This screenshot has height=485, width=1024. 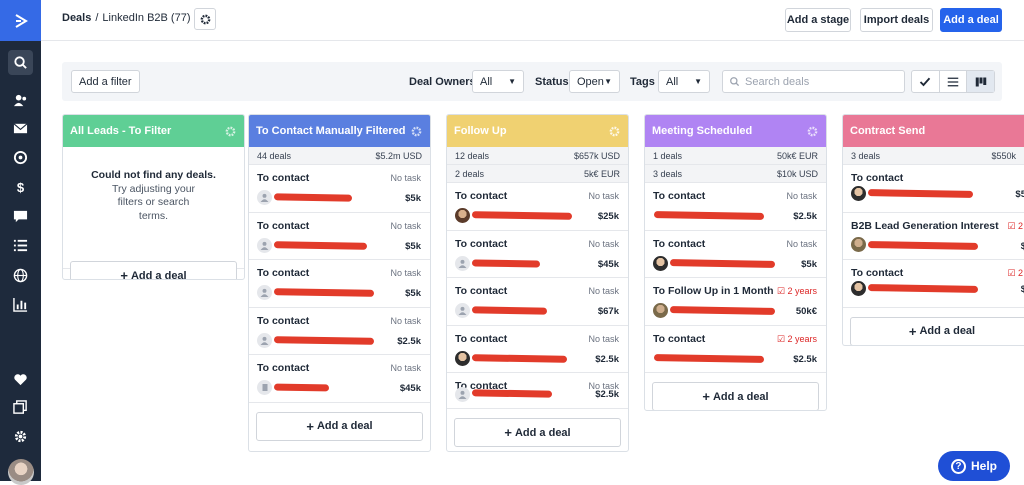 What do you see at coordinates (981, 81) in the screenshot?
I see `kanban-view-icon` at bounding box center [981, 81].